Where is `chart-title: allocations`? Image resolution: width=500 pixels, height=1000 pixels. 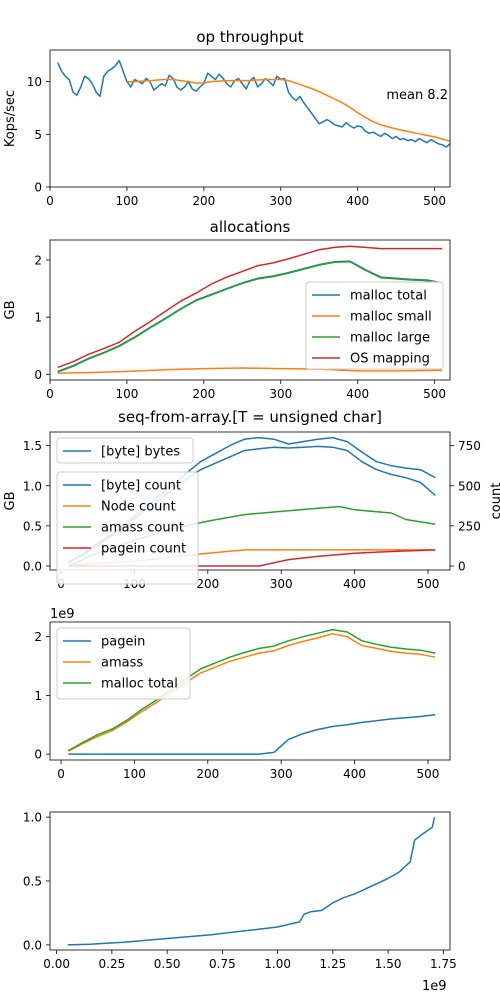 chart-title: allocations is located at coordinates (250, 227).